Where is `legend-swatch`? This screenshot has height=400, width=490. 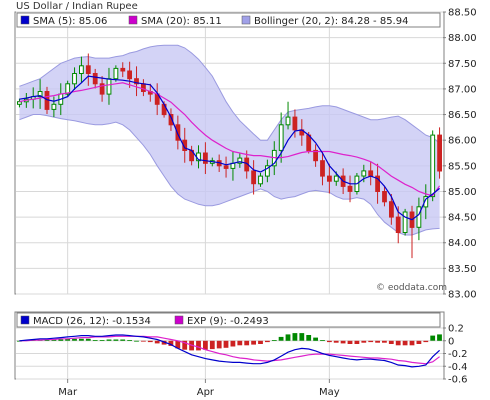
legend-swatch is located at coordinates (246, 20).